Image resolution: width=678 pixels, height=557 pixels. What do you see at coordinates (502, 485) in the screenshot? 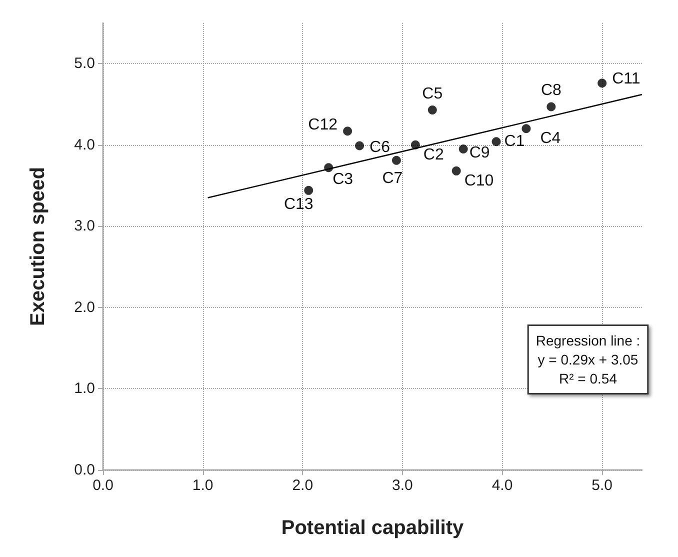
I see `x-tick-label: 4.0` at bounding box center [502, 485].